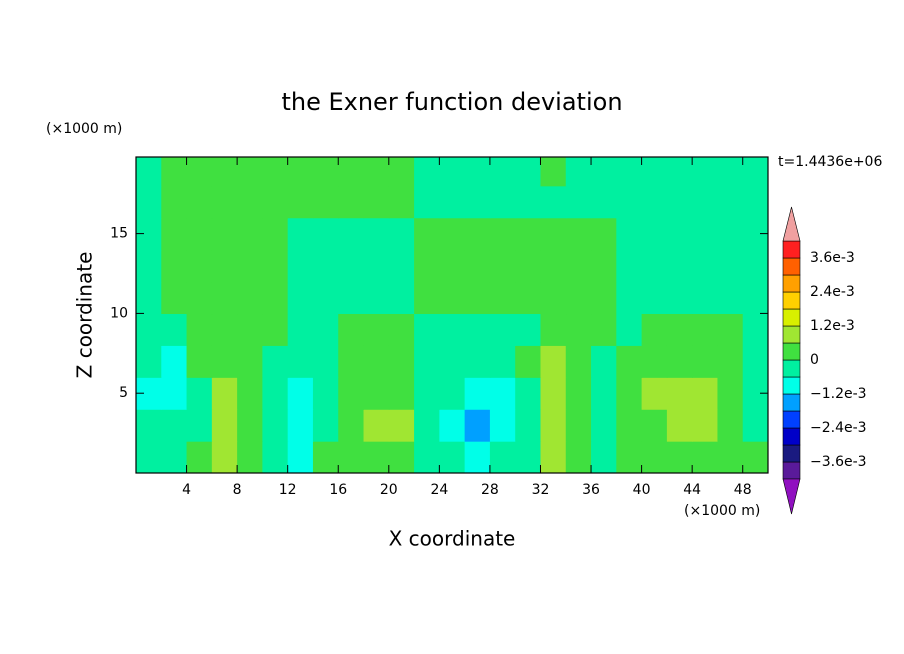  Describe the element at coordinates (838, 394) in the screenshot. I see `colorbar-tick-label: −1.2e-3` at that location.